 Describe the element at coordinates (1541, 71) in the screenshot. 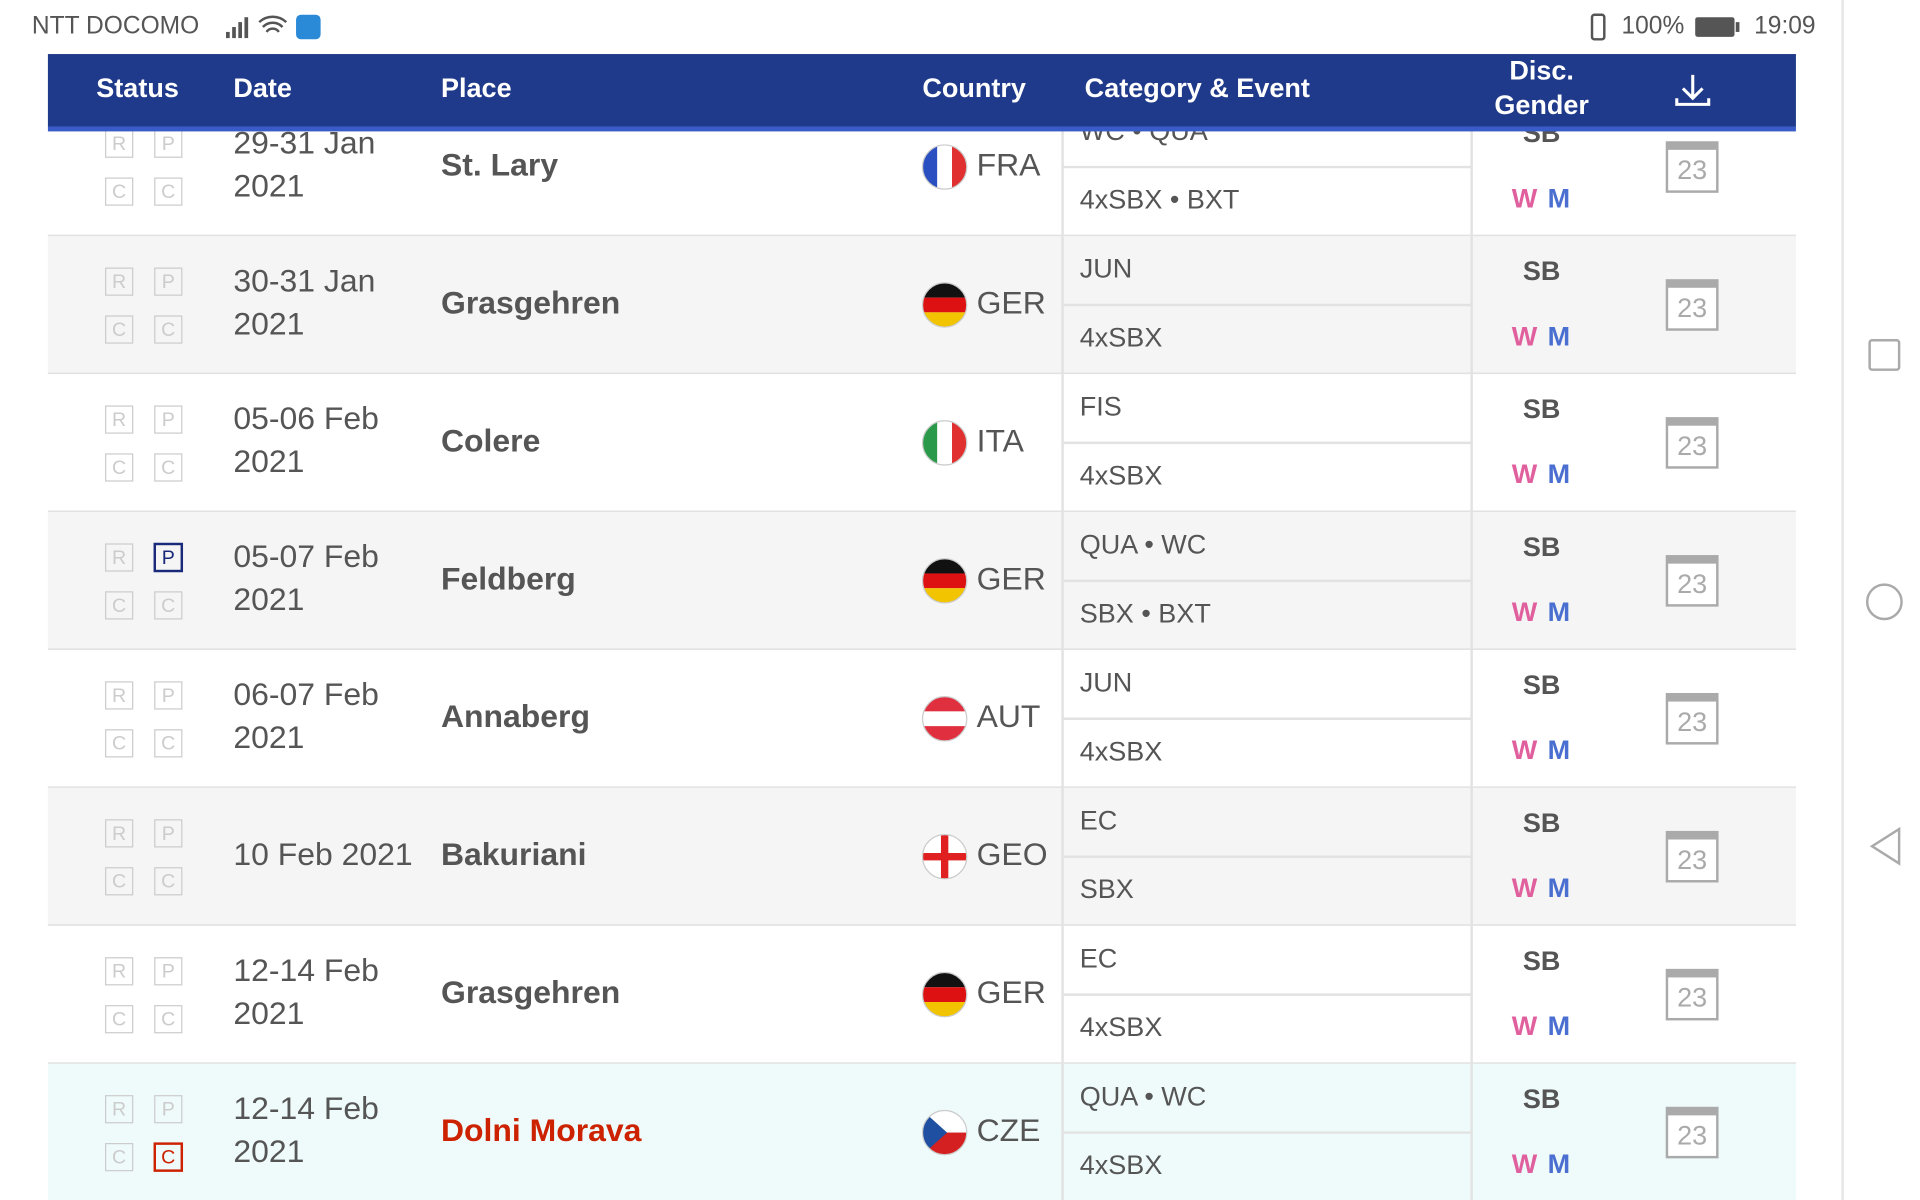

I see `col-disc: Disc.` at that location.